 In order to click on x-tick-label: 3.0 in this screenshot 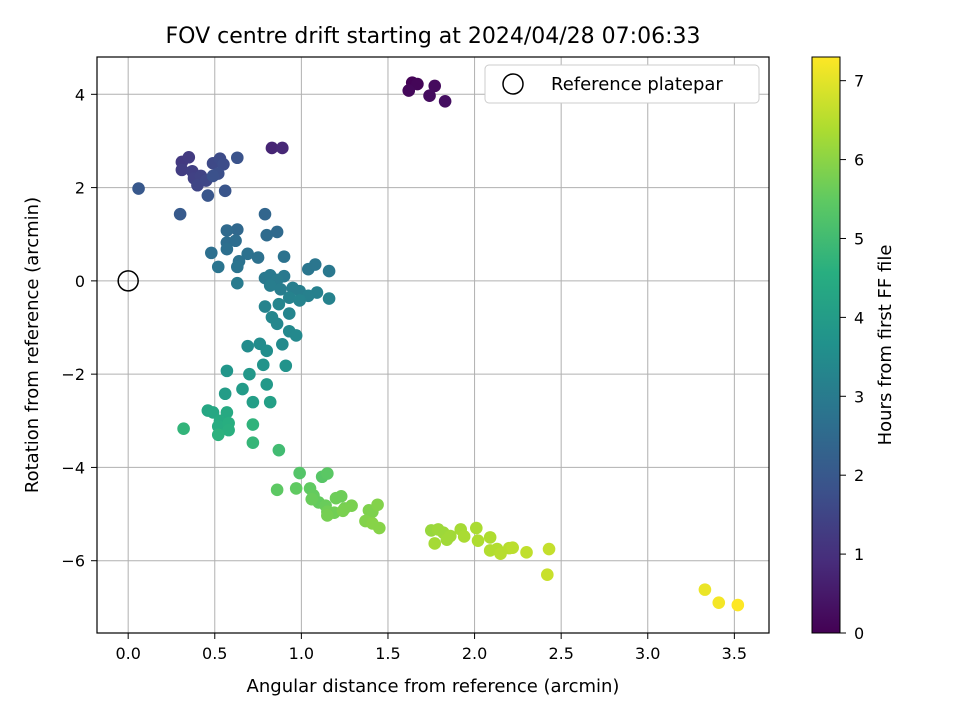, I will do `click(647, 653)`.